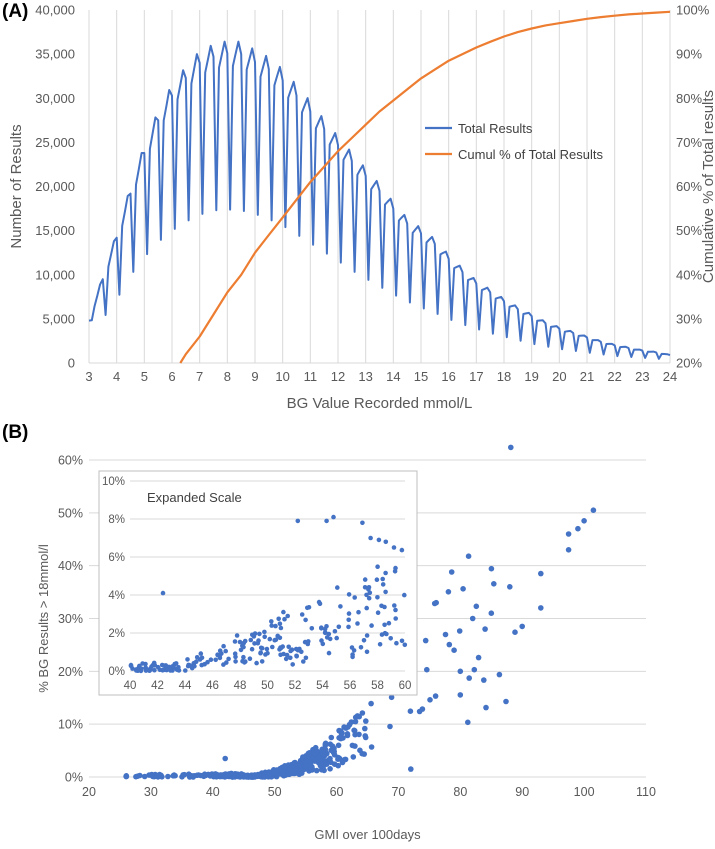  I want to click on inset-x-tick-label: 56, so click(350, 686).